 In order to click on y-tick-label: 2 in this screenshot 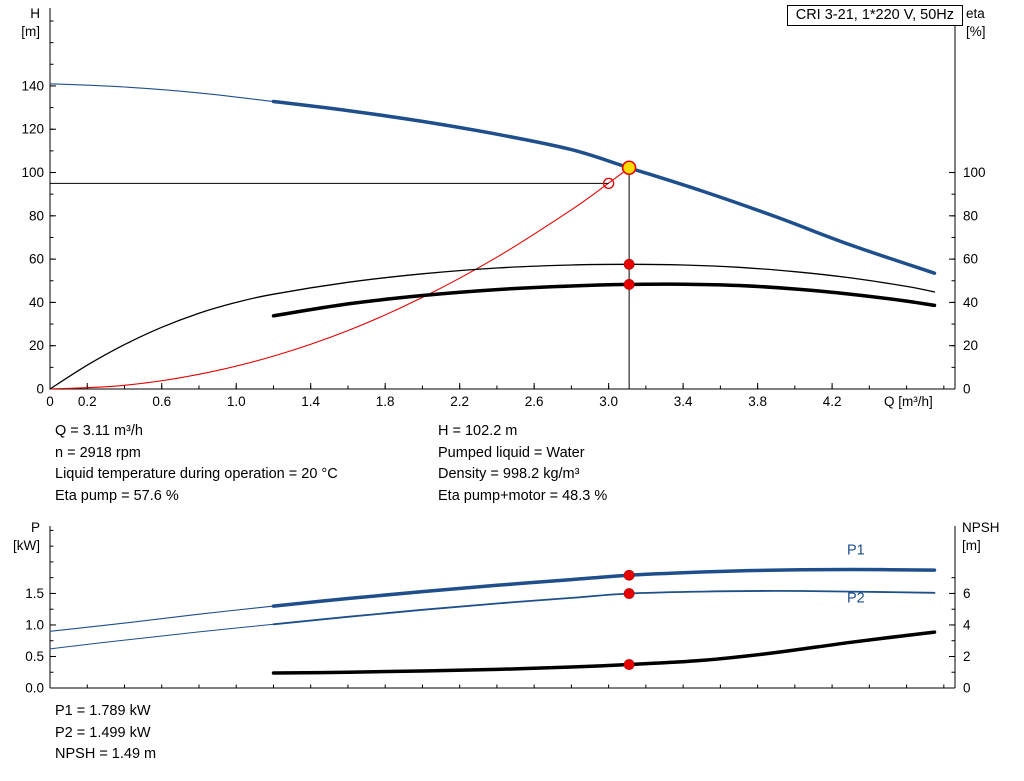, I will do `click(967, 656)`.